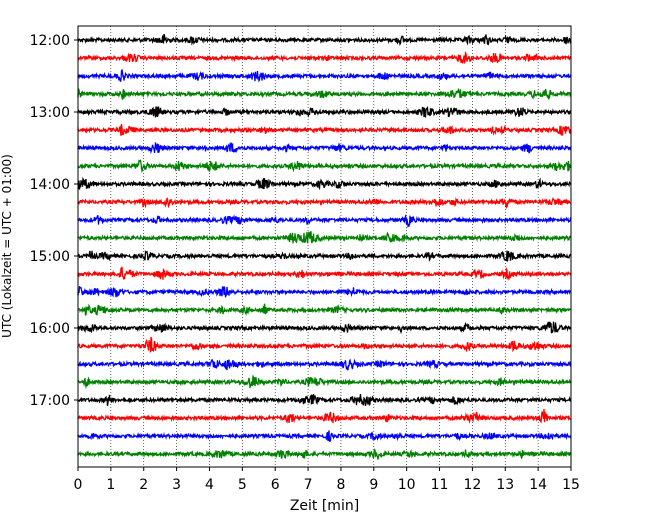 This screenshot has height=520, width=650. I want to click on x-tick-label: 3, so click(176, 485).